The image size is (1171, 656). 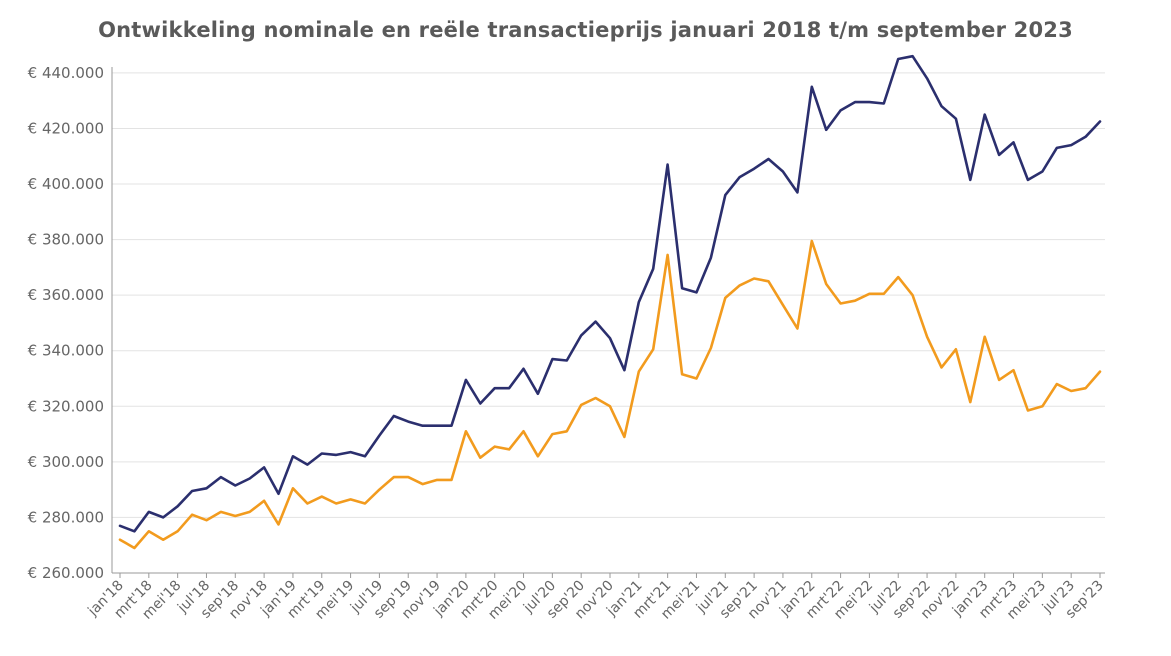 I want to click on y-tick-label: € 340.000, so click(x=66, y=351).